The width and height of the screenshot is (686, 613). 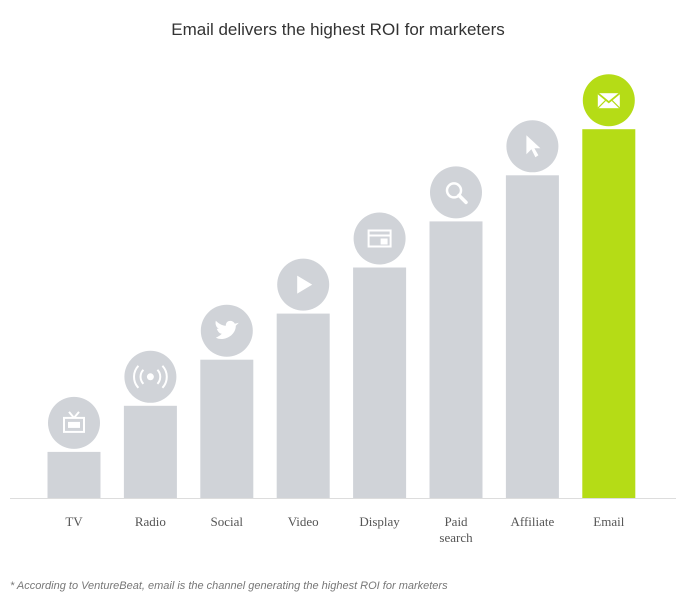 I want to click on tv-icon-screen, so click(x=74, y=424).